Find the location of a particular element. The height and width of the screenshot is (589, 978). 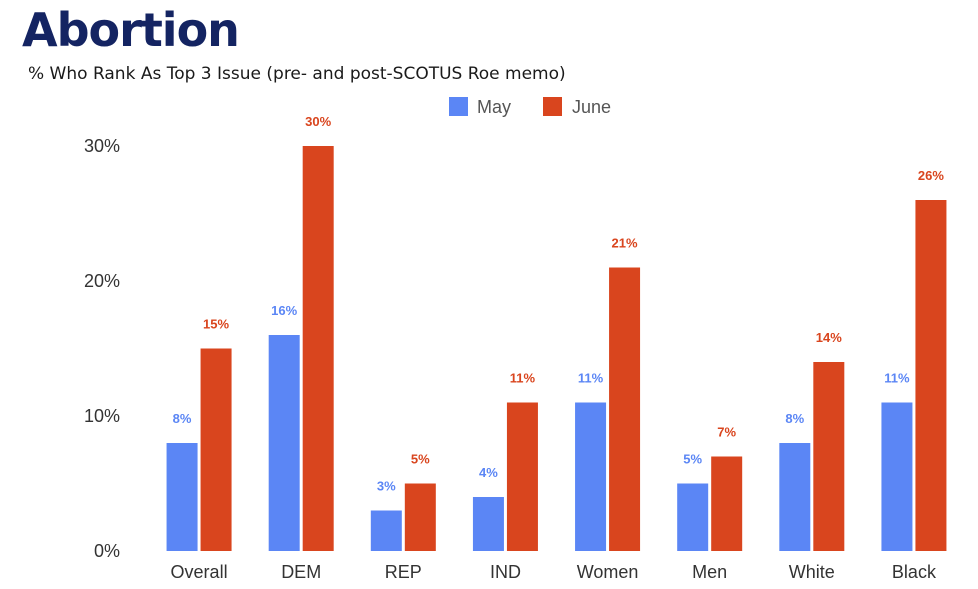

x-tick-label: REP is located at coordinates (403, 572).